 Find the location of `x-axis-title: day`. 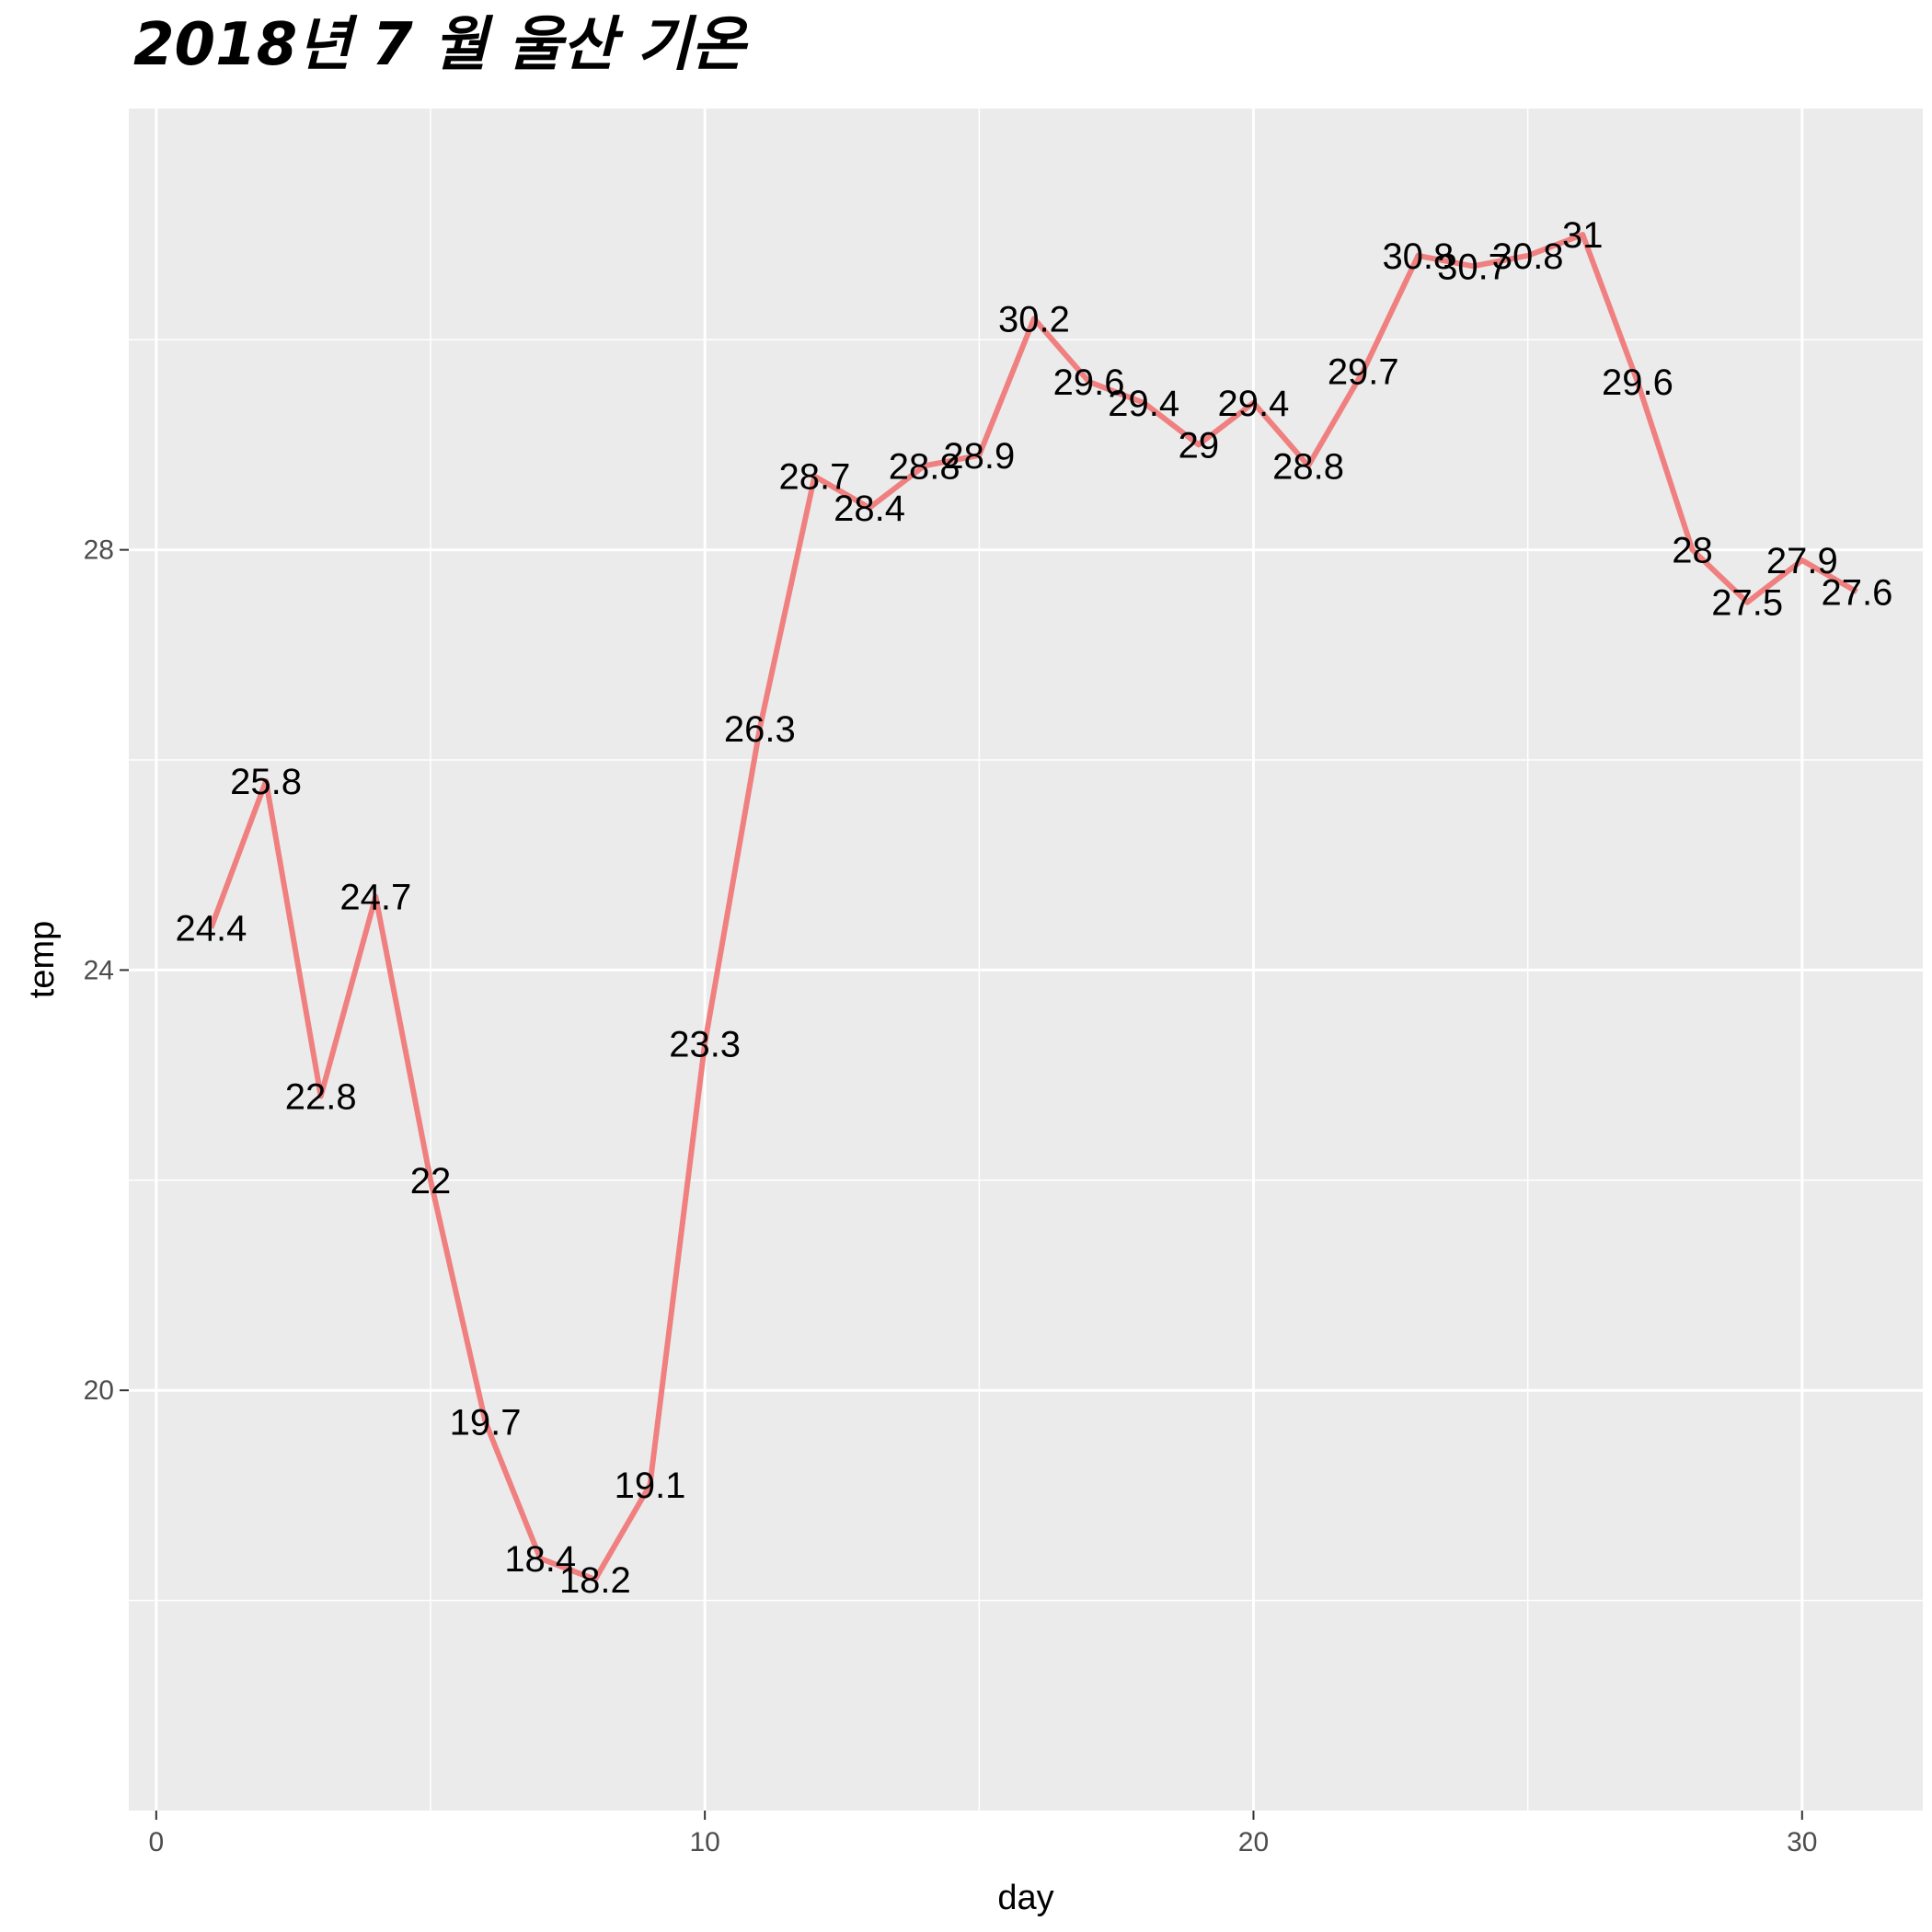

x-axis-title: day is located at coordinates (1025, 1898).